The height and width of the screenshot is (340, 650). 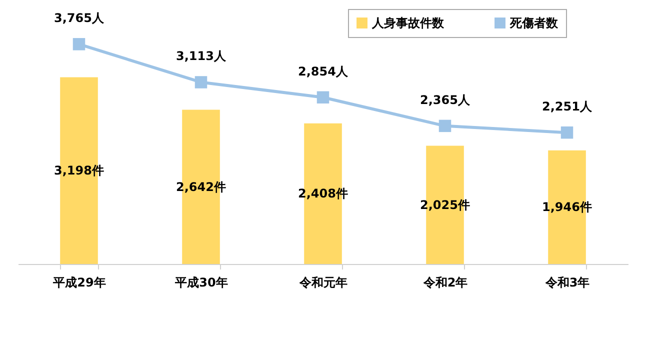 I want to click on legend-label: 人身事故件数, so click(x=408, y=23).